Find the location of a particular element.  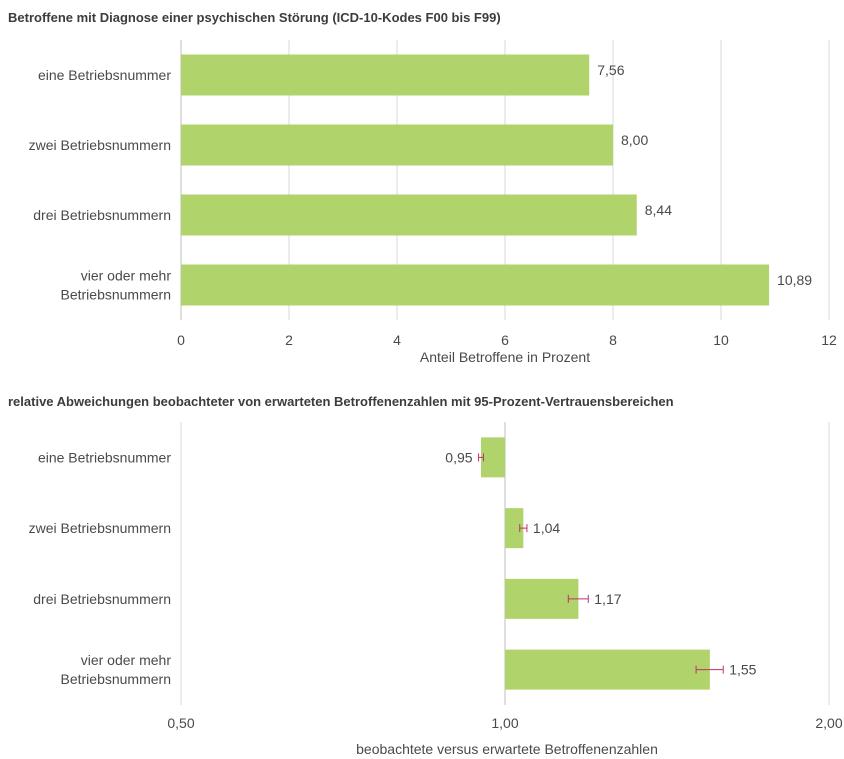

chart-2-data-label: 1,55 is located at coordinates (742, 670).